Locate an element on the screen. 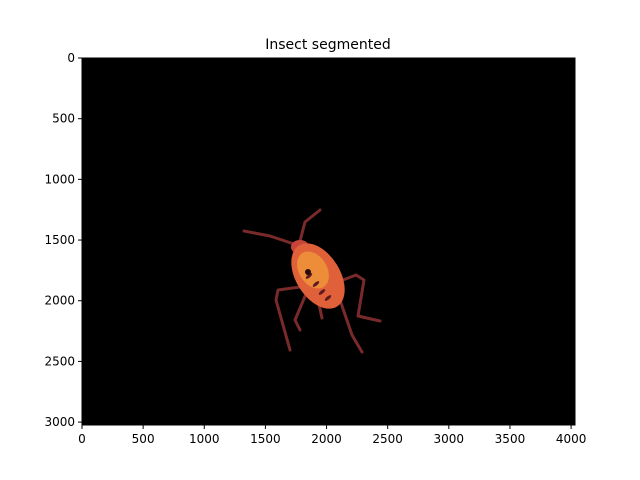 This screenshot has width=640, height=480. x-tick-label: 1500 is located at coordinates (265, 439).